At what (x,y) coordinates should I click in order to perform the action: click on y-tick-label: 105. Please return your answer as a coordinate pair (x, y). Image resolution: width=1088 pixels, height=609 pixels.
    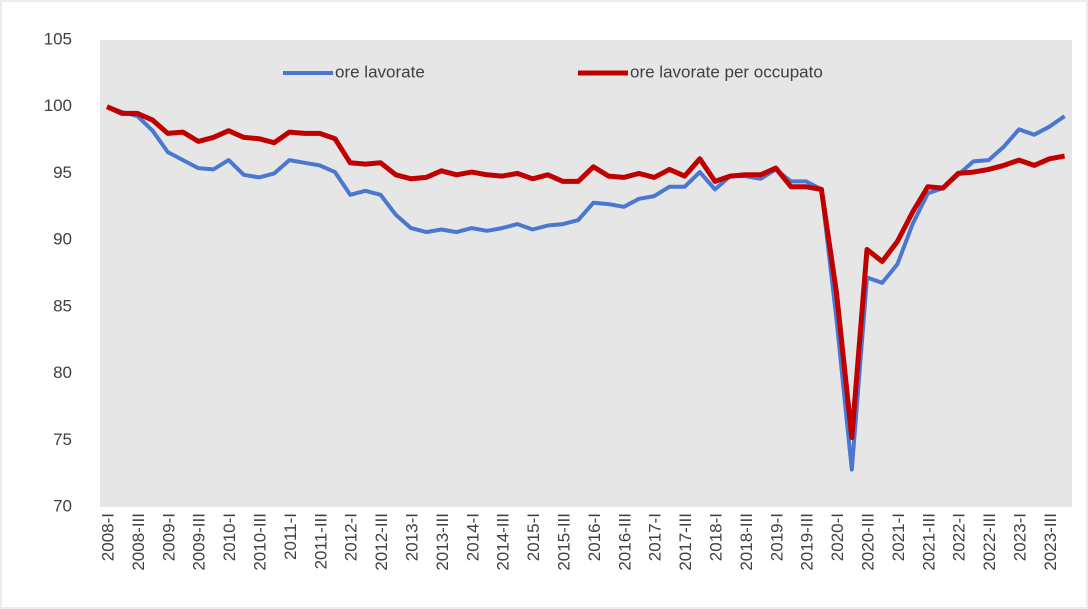
    Looking at the image, I should click on (58, 38).